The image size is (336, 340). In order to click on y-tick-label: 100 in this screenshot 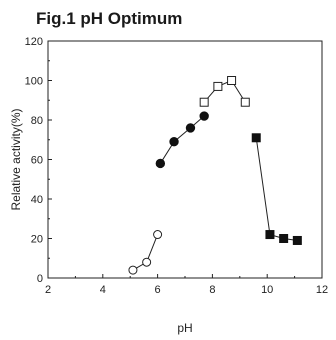, I will do `click(34, 82)`.